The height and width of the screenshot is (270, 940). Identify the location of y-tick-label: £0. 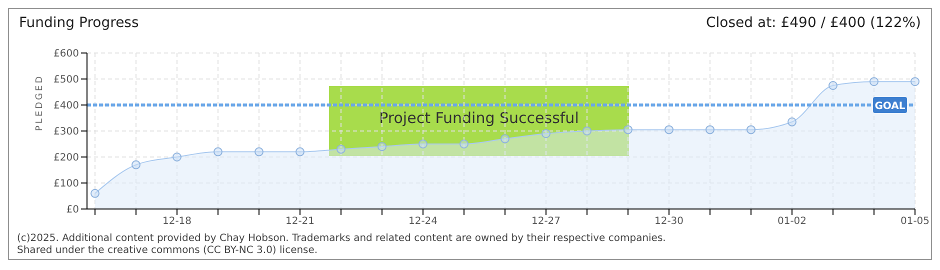
(72, 210).